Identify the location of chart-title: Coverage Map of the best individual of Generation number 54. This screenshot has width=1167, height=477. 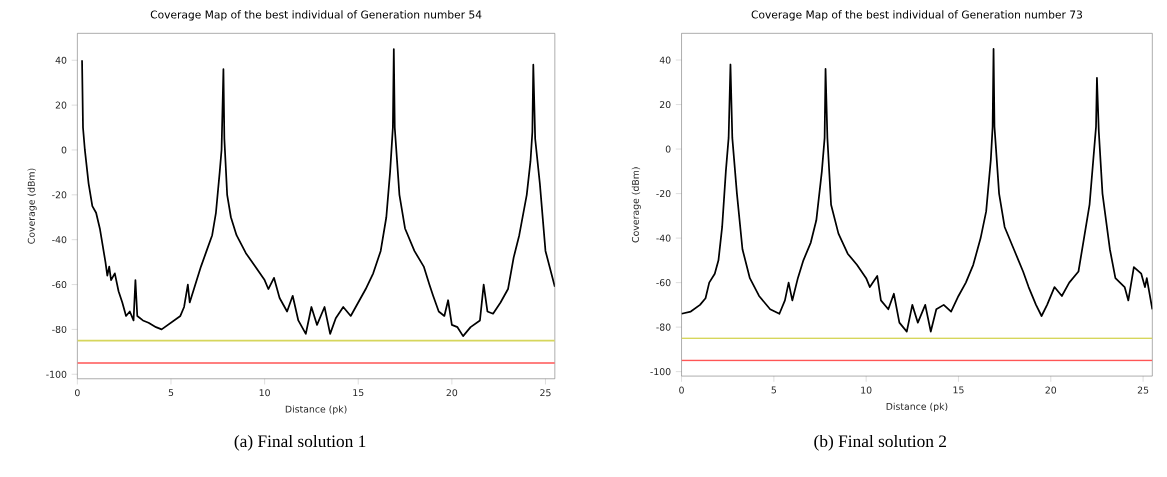
(316, 15).